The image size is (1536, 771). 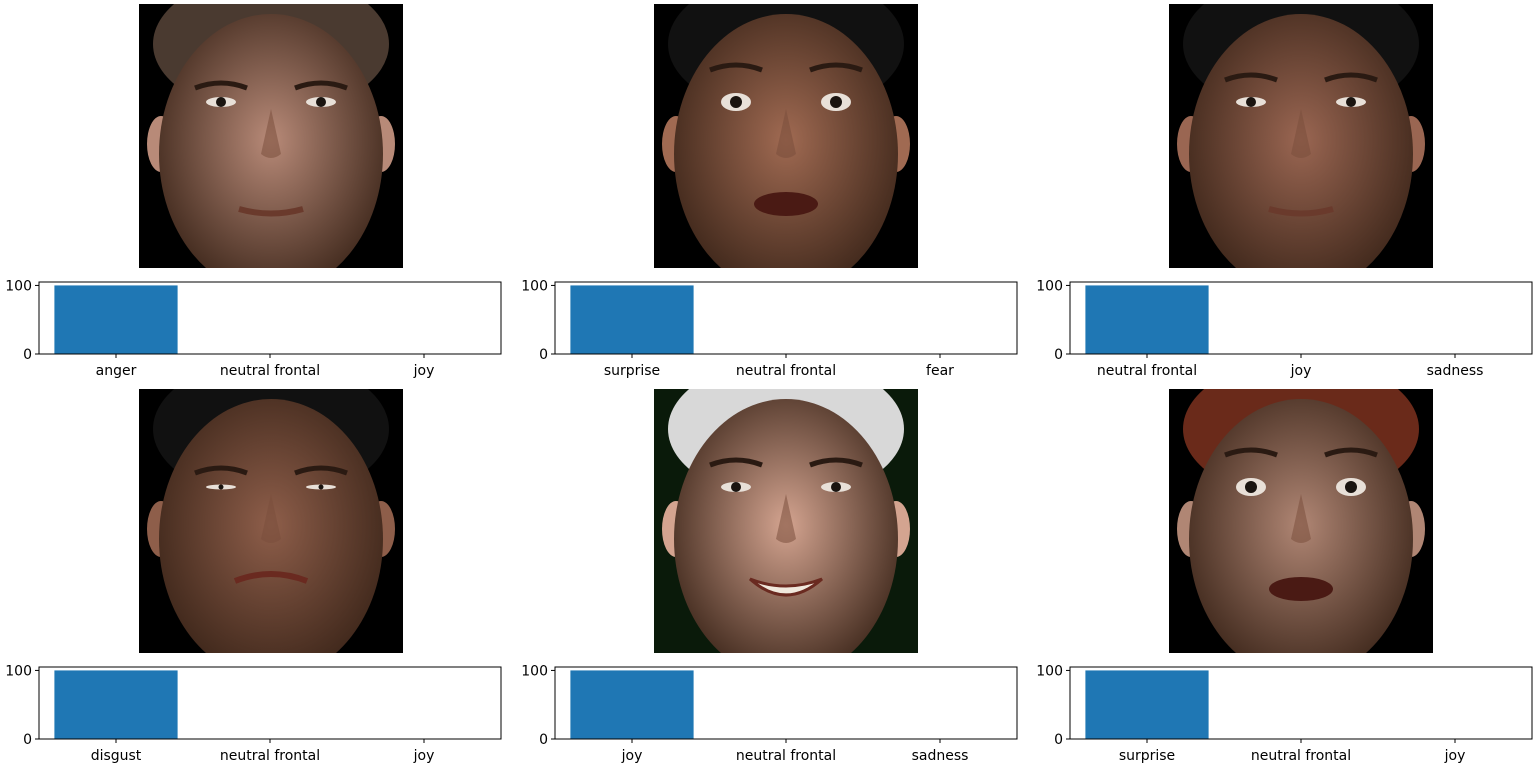 What do you see at coordinates (116, 756) in the screenshot?
I see `x-tick-label: disgust` at bounding box center [116, 756].